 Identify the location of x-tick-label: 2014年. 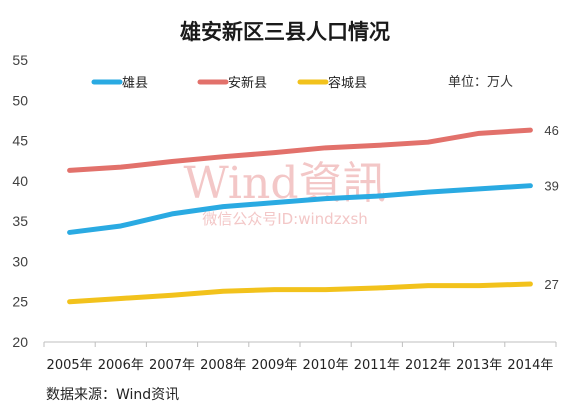
(530, 365).